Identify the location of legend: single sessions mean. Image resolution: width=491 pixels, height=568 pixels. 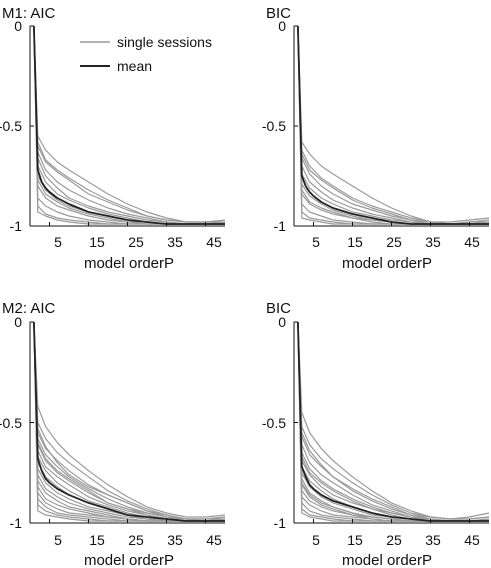
(146, 54).